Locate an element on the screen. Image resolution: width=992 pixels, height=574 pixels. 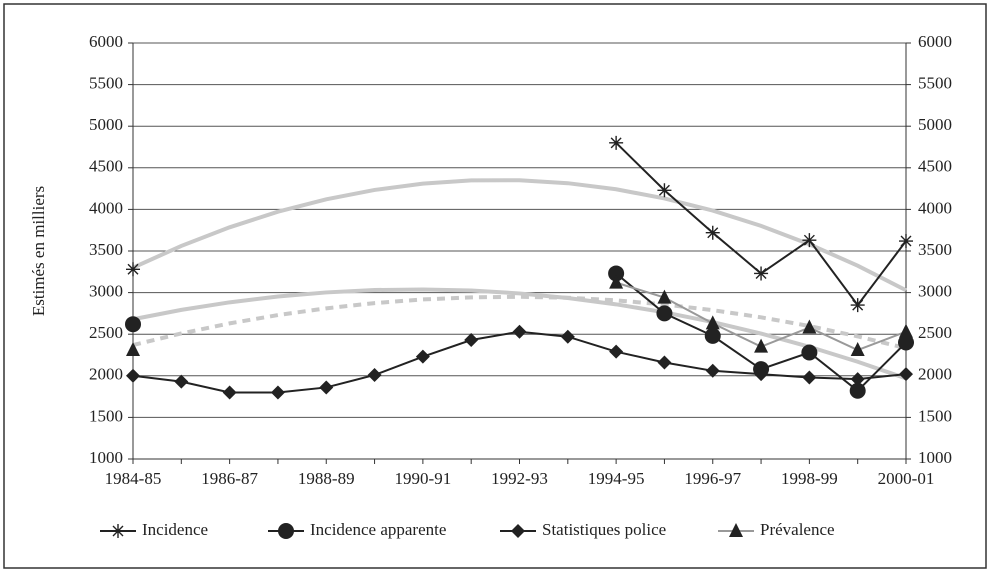
legend-label: Incidence apparente is located at coordinates (378, 529).